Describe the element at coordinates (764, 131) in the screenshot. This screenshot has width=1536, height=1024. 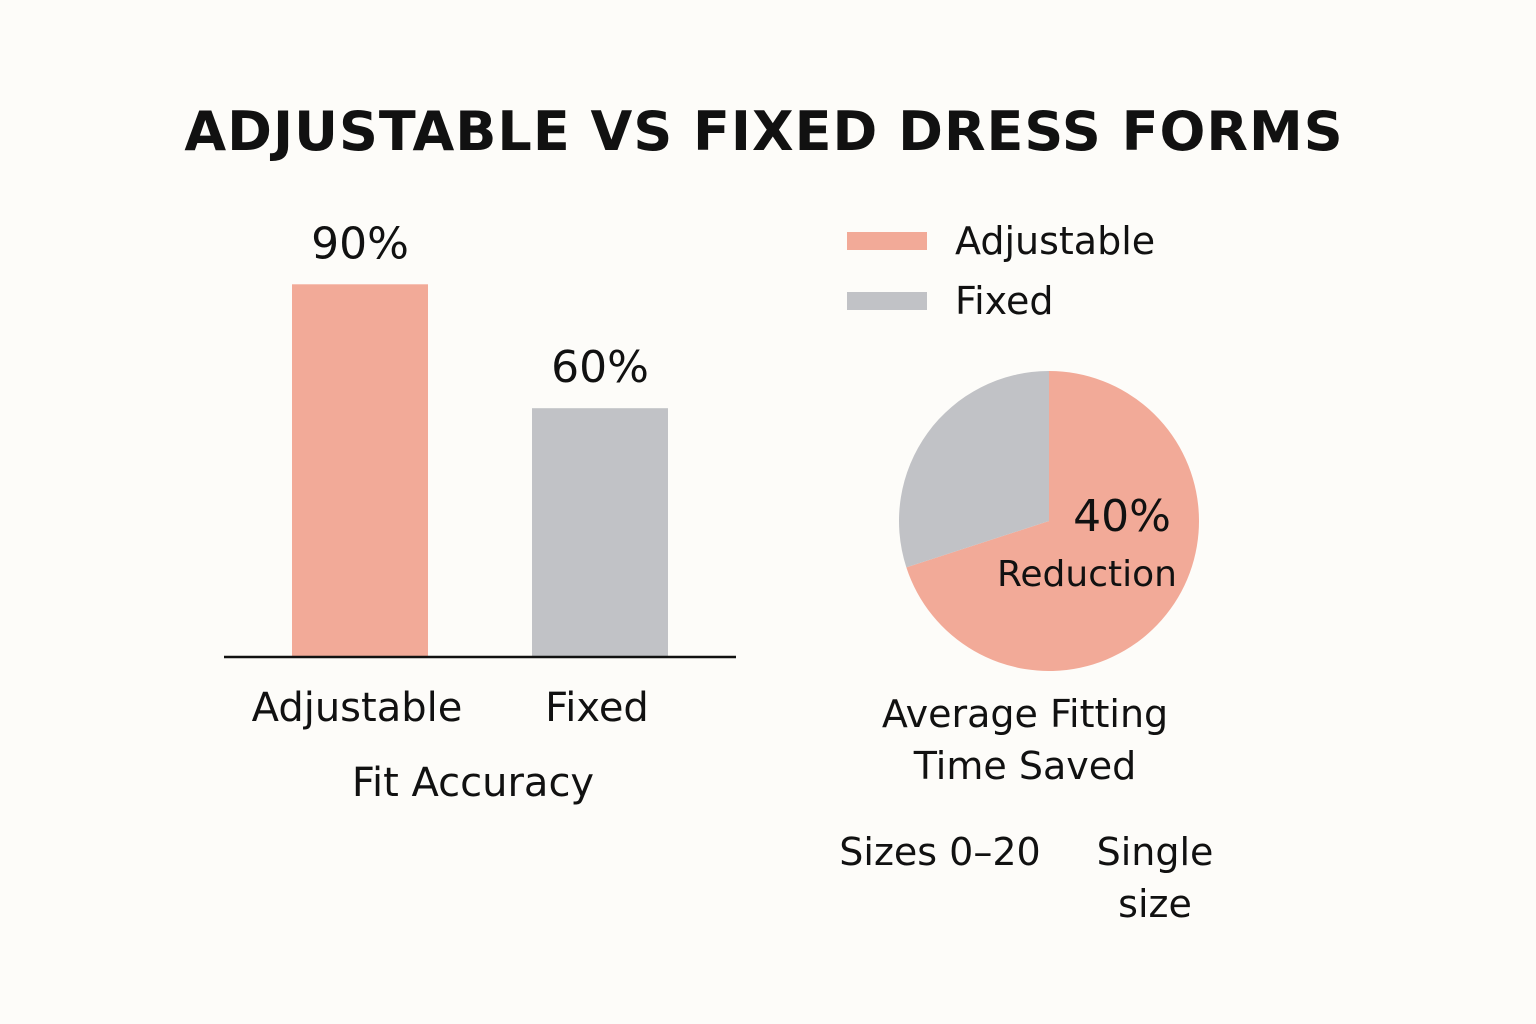
I see `chart-title: ADJUSTABLE VS FIXED DRESS FORMS` at that location.